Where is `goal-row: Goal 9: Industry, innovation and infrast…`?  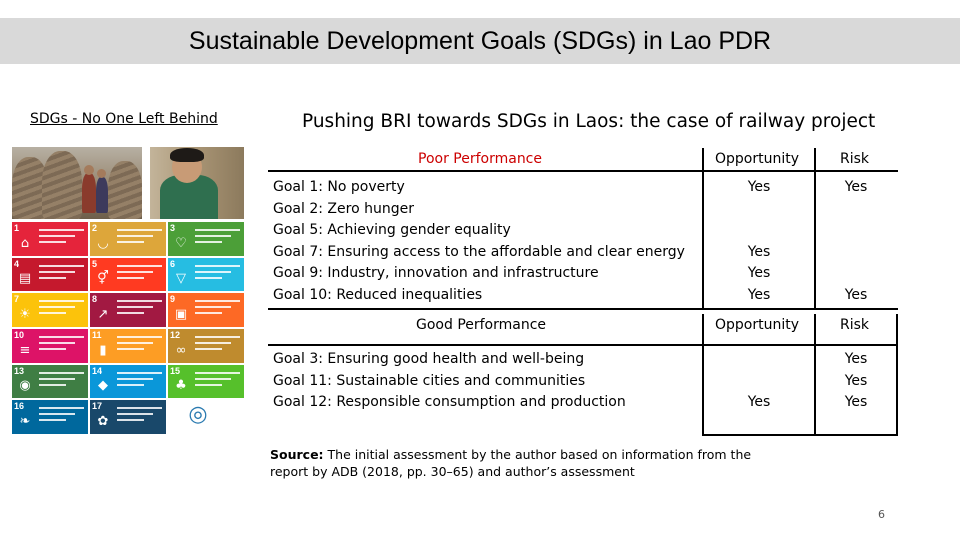
goal-row: Goal 9: Industry, innovation and infrast… is located at coordinates (479, 274).